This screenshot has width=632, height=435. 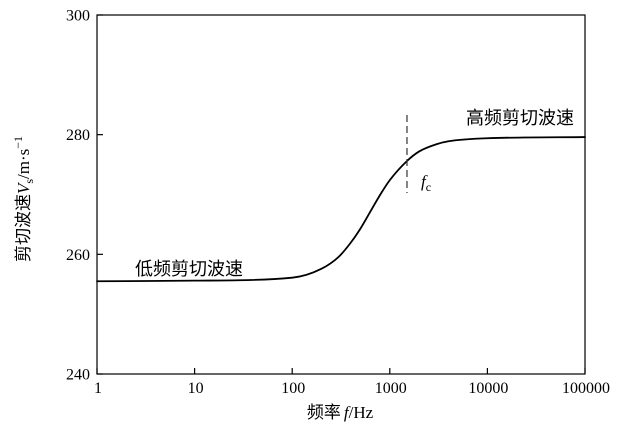 I want to click on y-axis-label-superscript: −1, so click(x=18, y=142).